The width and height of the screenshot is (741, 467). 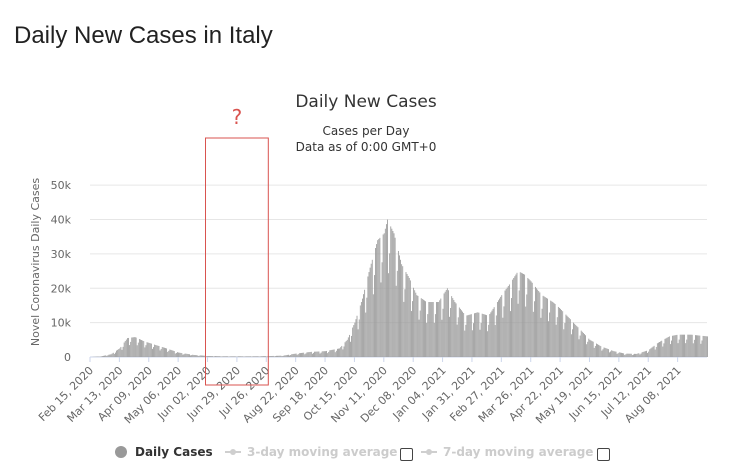 What do you see at coordinates (174, 452) in the screenshot?
I see `legend-label: Daily Cases` at bounding box center [174, 452].